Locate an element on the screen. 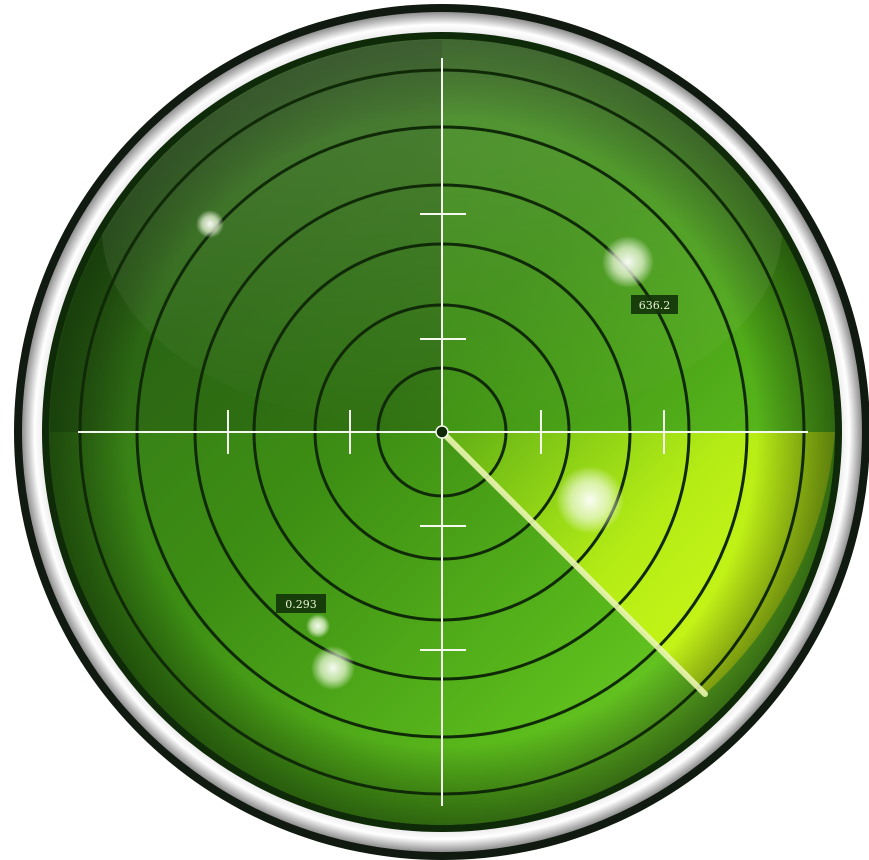  readout-tag-2: 0.293 is located at coordinates (301, 603).